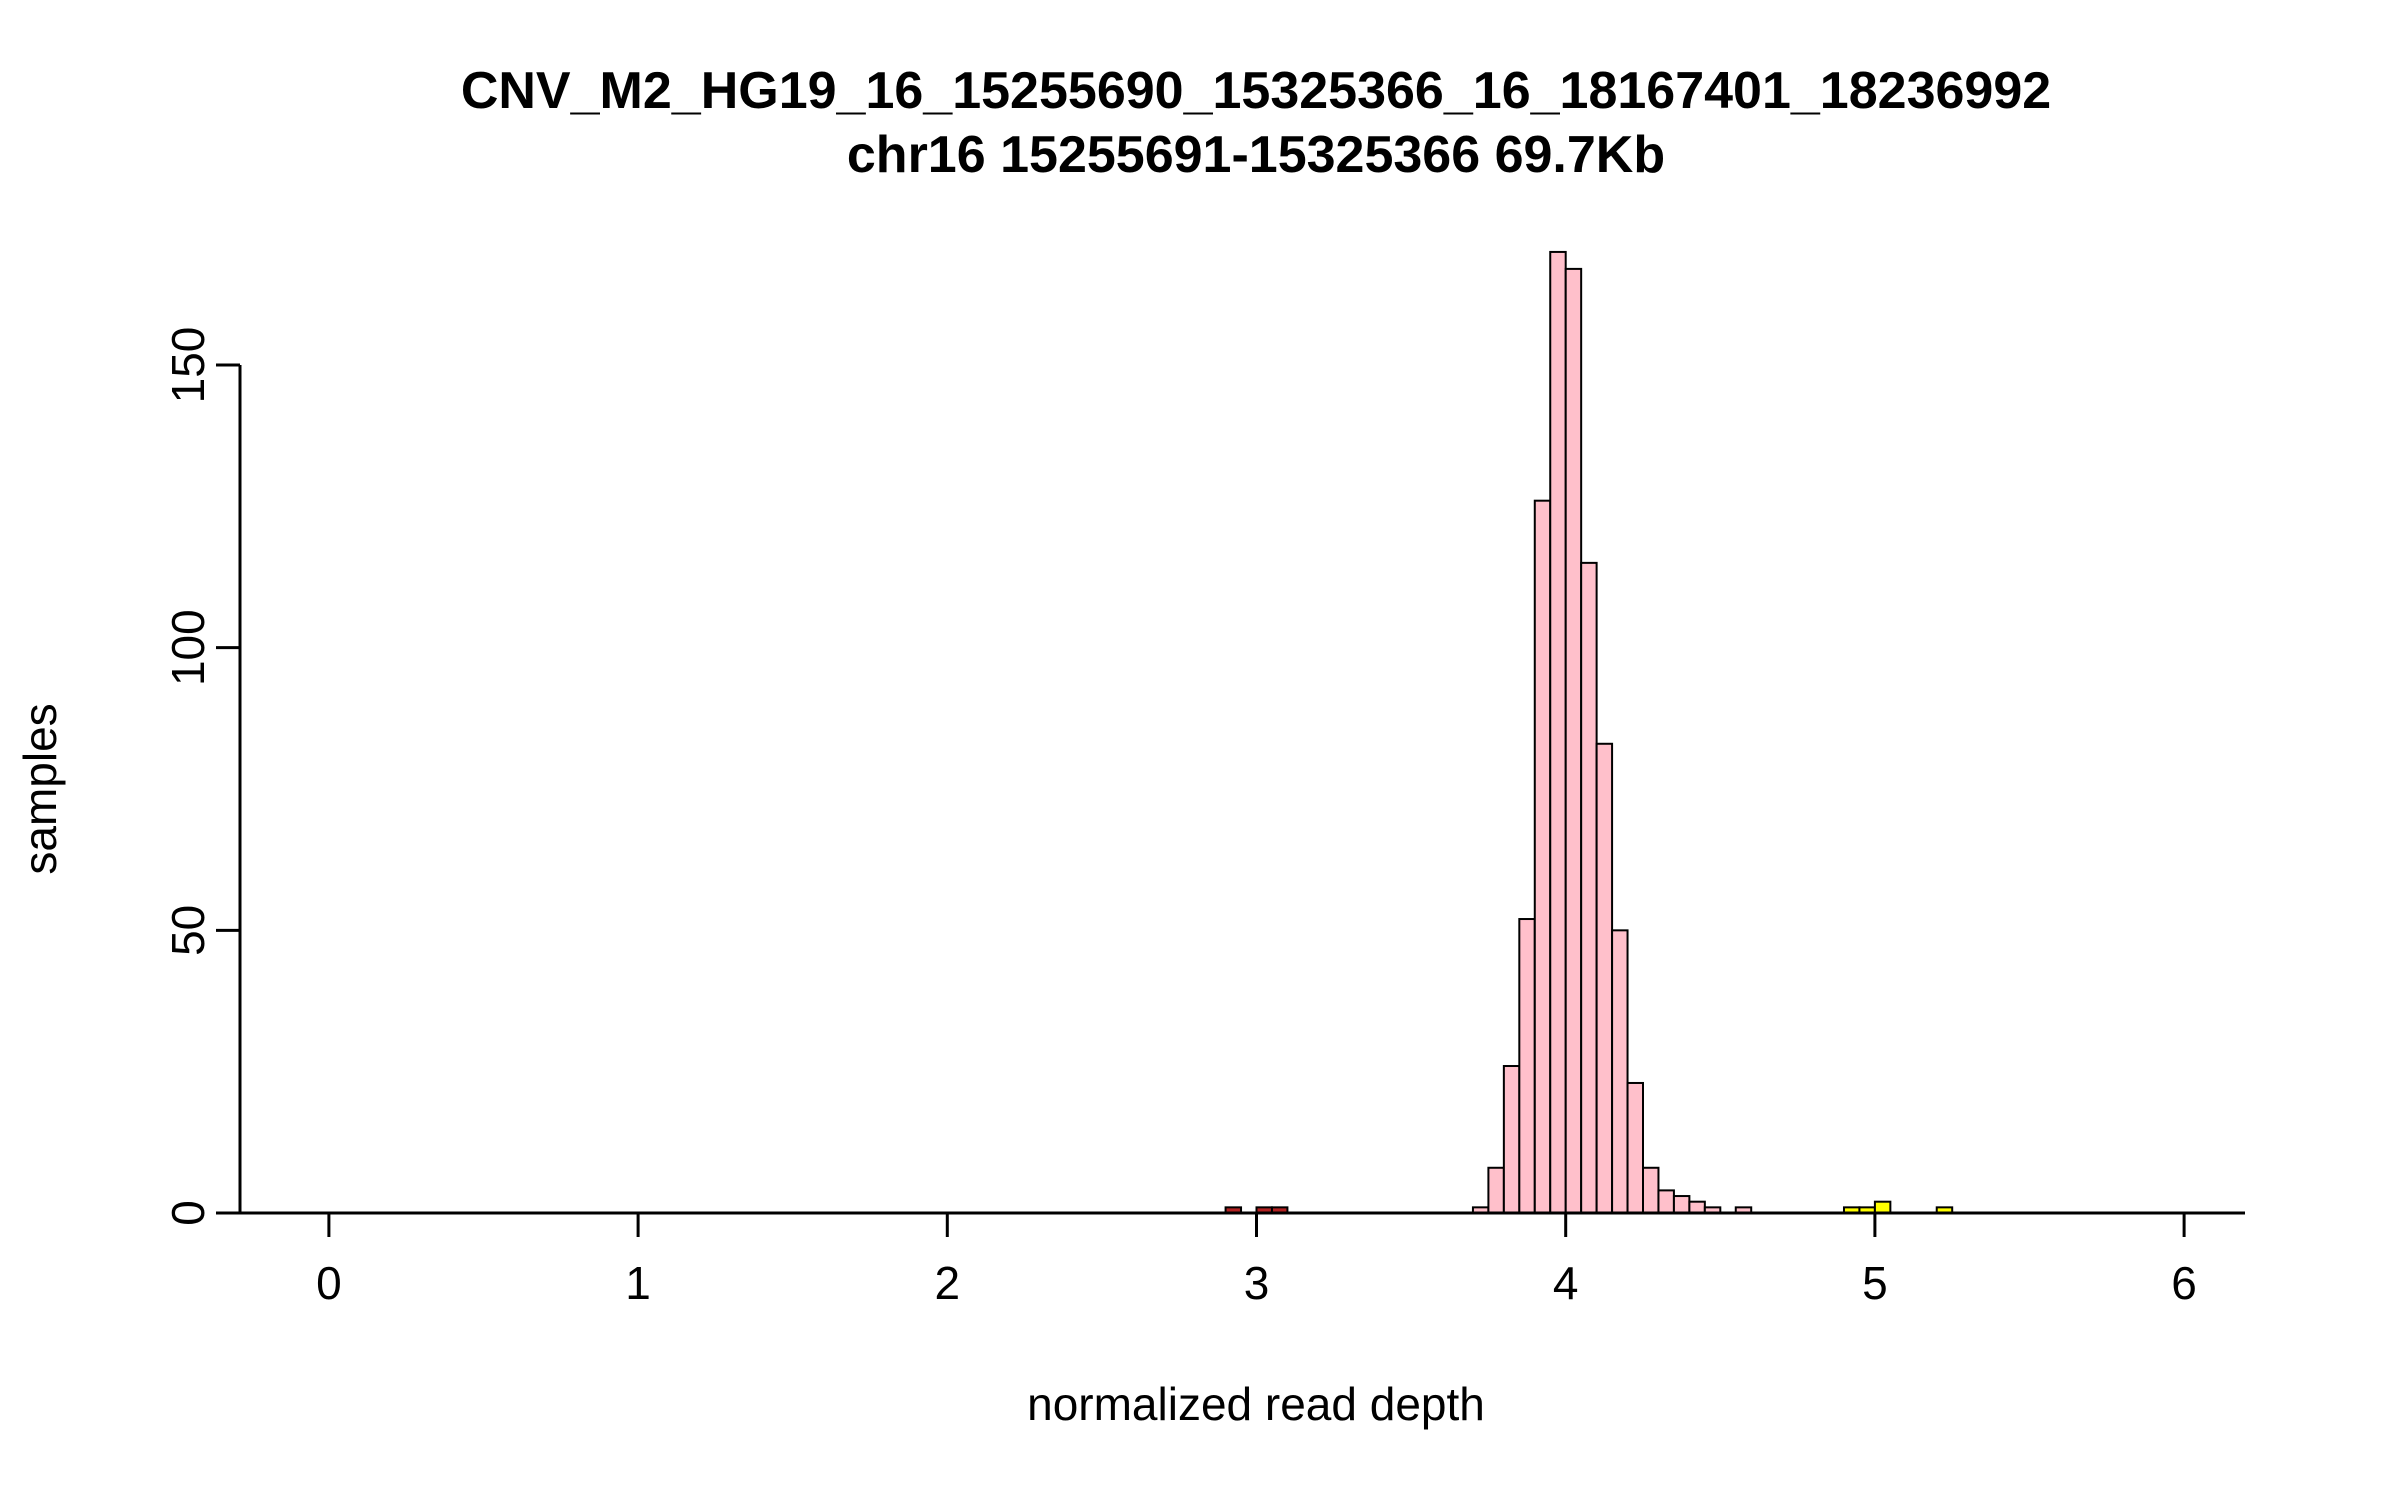  I want to click on x-tick-label: 0, so click(329, 1283).